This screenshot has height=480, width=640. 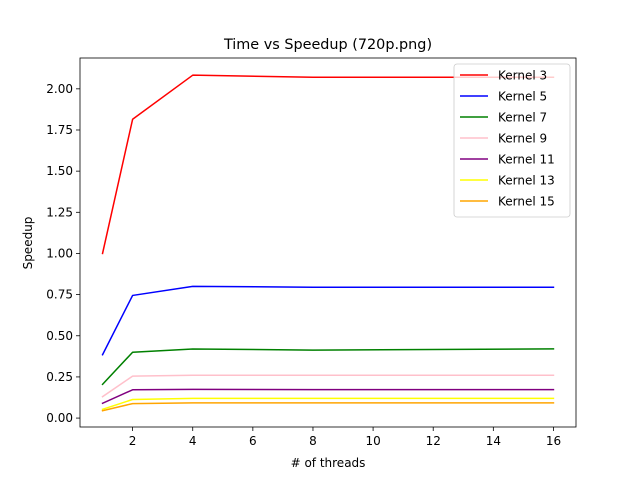 What do you see at coordinates (522, 139) in the screenshot?
I see `legend-label-4: Kernel 9` at bounding box center [522, 139].